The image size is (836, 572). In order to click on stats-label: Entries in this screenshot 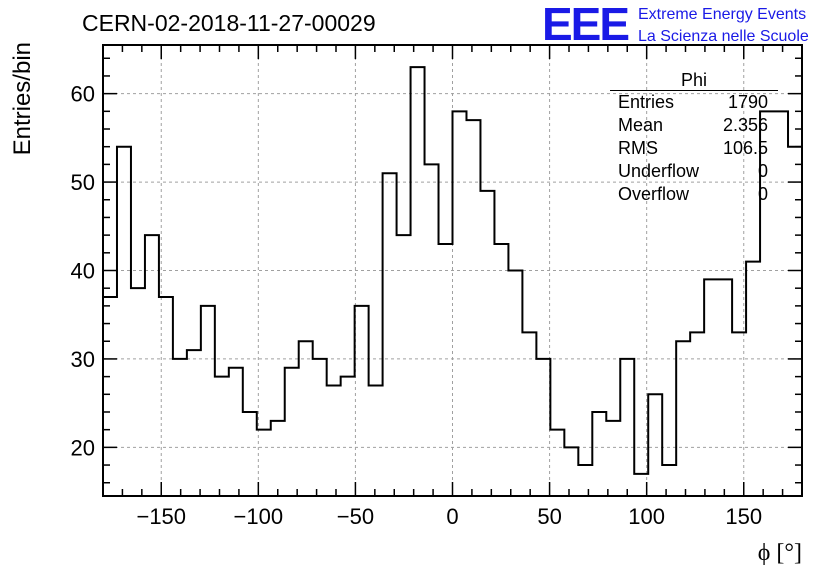, I will do `click(646, 102)`.